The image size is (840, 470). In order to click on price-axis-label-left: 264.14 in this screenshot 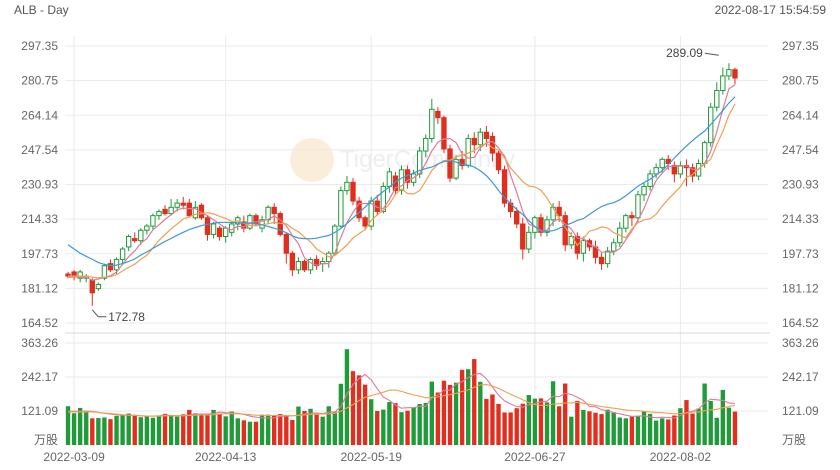, I will do `click(39, 115)`.